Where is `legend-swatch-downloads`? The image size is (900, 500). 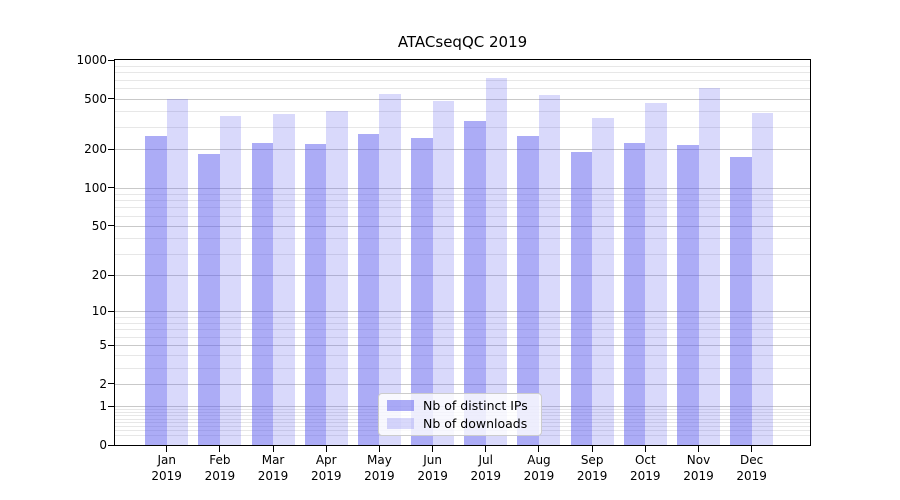 legend-swatch-downloads is located at coordinates (400, 423).